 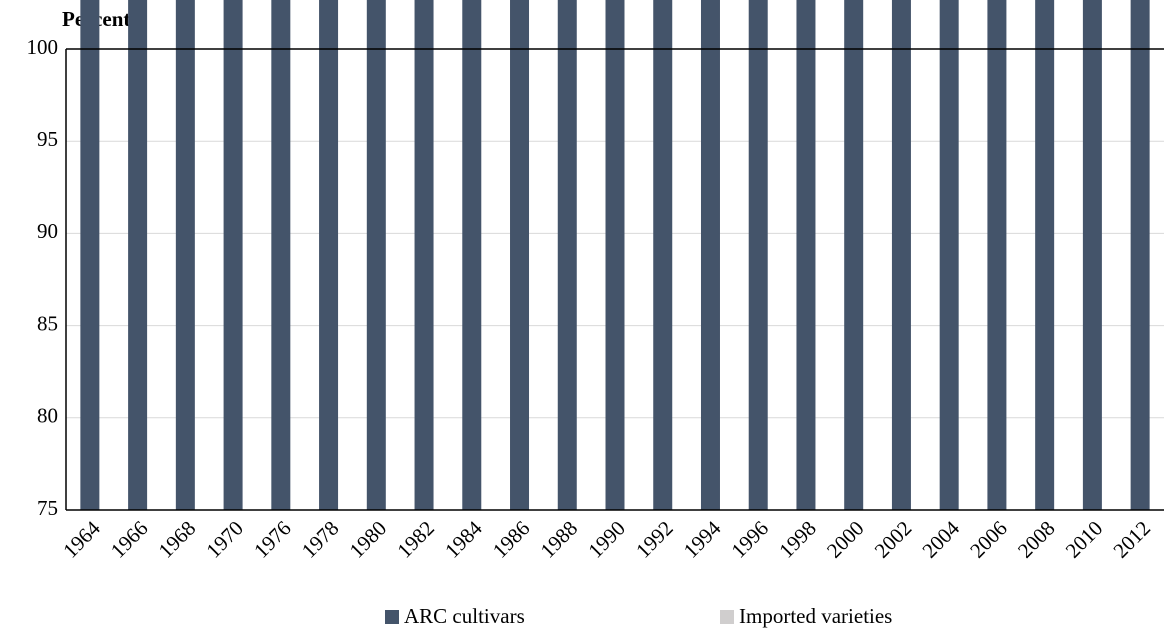 I want to click on x-tick-label: 1998, so click(x=797, y=539).